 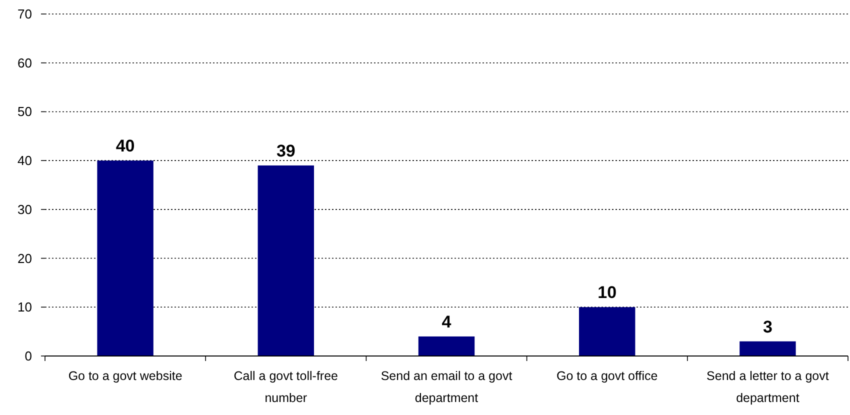 What do you see at coordinates (25, 62) in the screenshot?
I see `y-tick-label: 60` at bounding box center [25, 62].